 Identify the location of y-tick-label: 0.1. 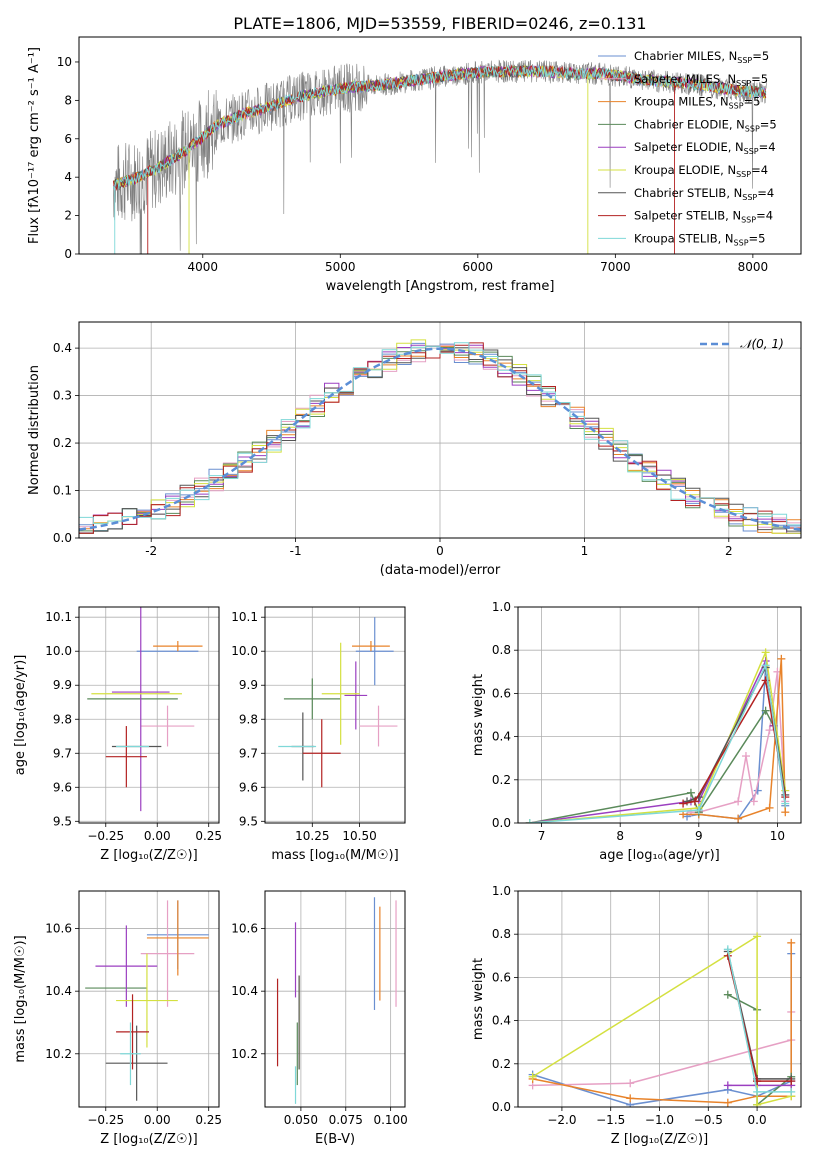
(62, 491).